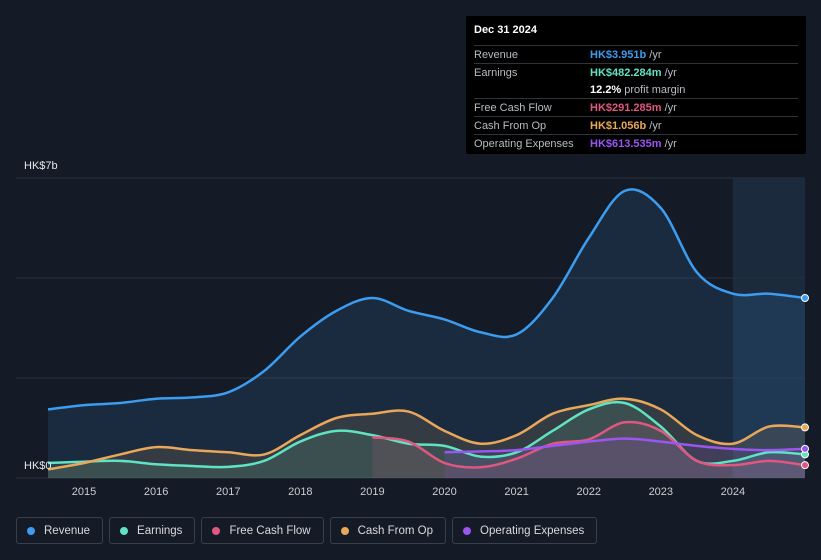  I want to click on tooltip-row-margin: 12.2% profit margin, so click(636, 90).